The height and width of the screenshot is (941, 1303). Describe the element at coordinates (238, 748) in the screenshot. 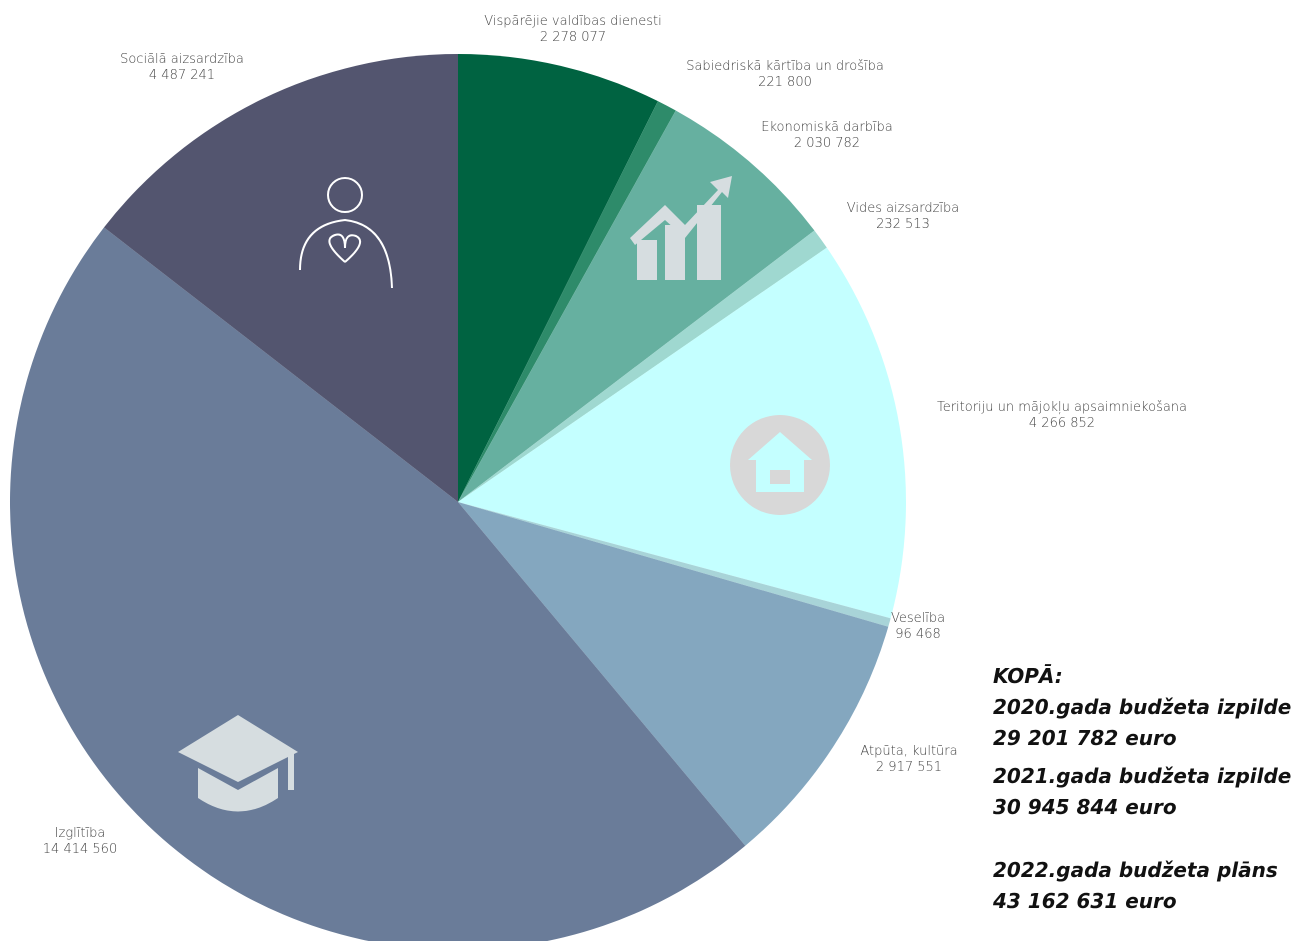

I see `cap-icon` at that location.